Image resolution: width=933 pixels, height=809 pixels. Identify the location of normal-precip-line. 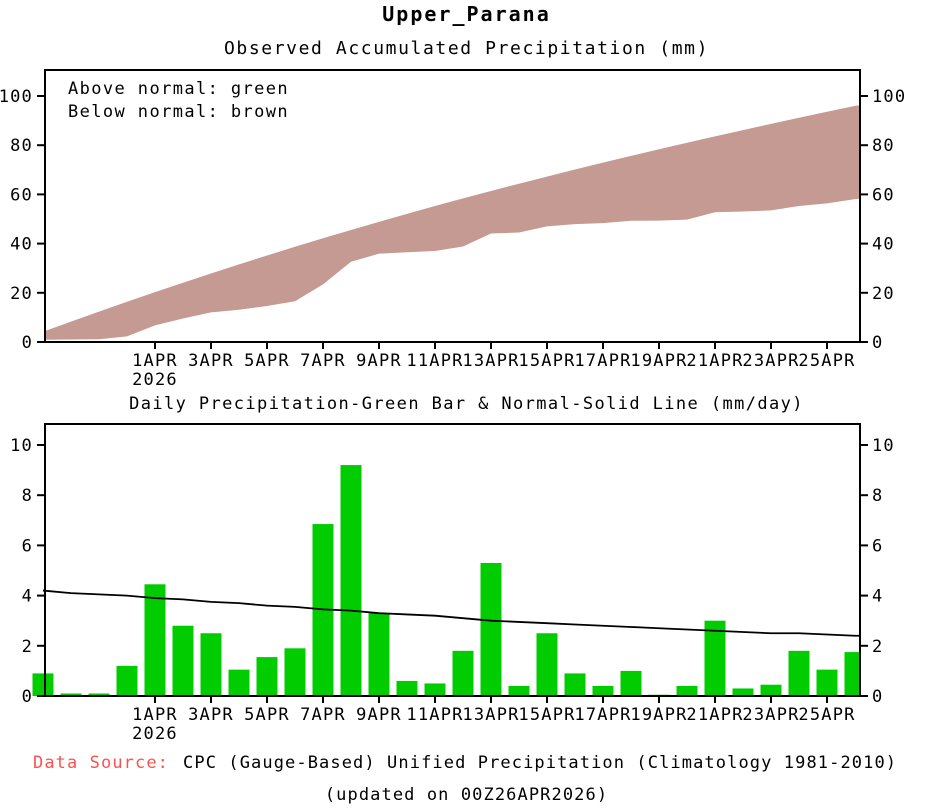
(451, 613).